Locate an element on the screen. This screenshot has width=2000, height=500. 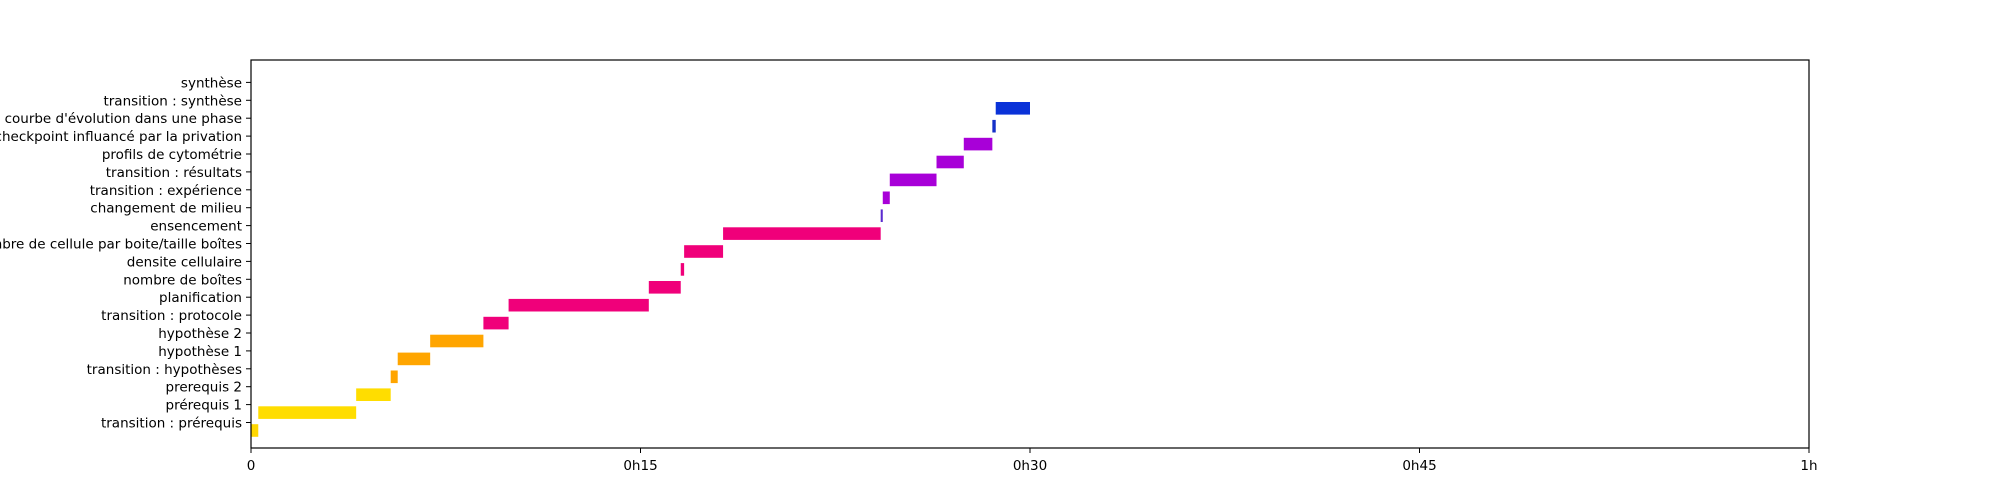
y-tick-label: hypothèse 1 is located at coordinates (200, 352).